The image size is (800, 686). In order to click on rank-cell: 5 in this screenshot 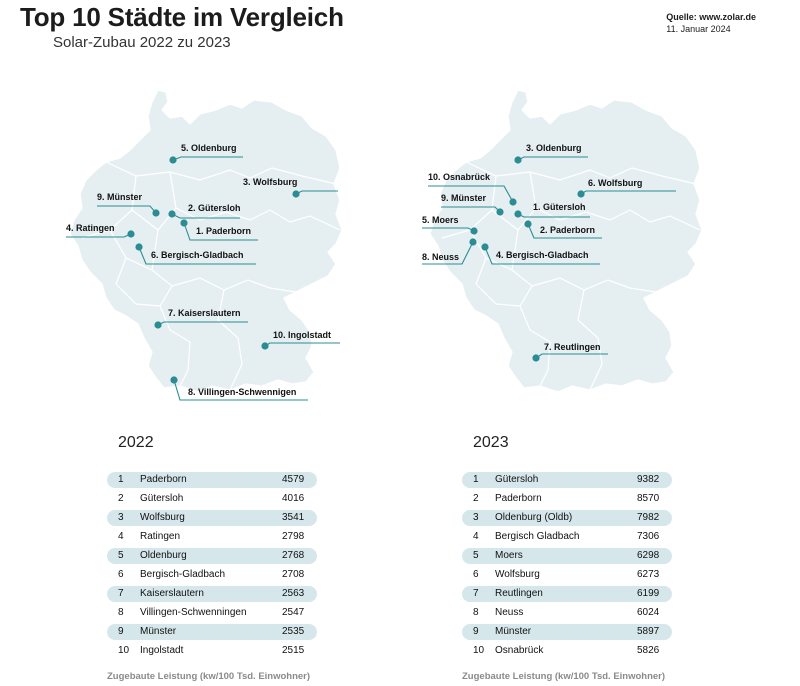, I will do `click(476, 555)`.